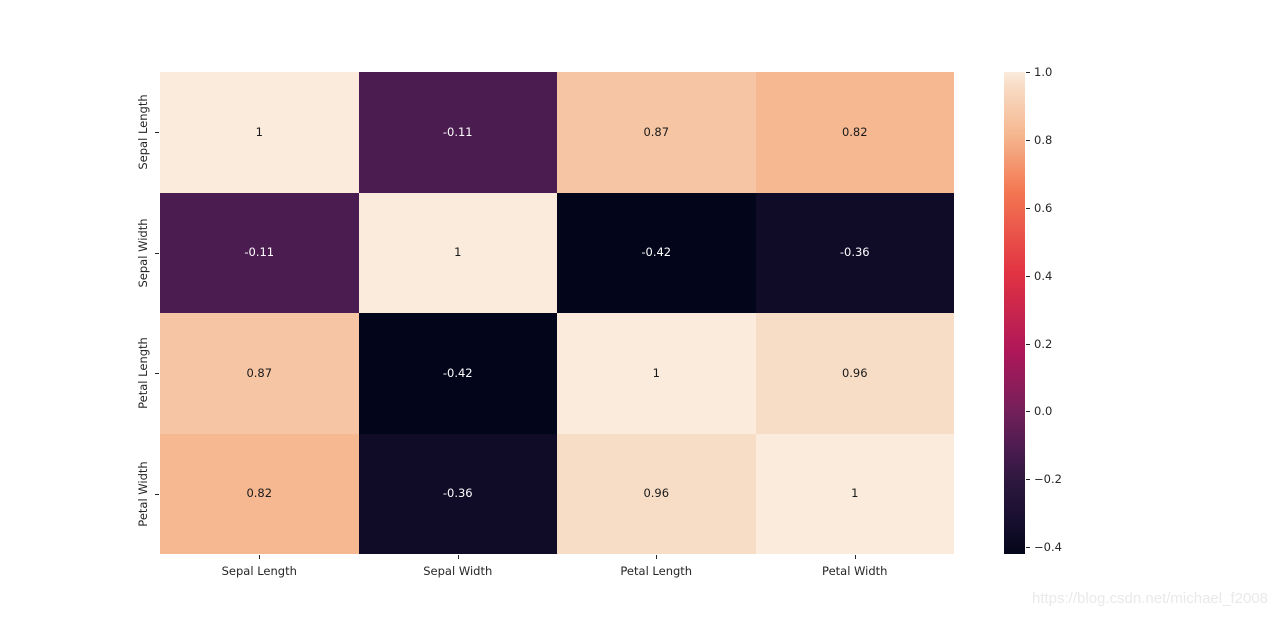  What do you see at coordinates (1150, 598) in the screenshot?
I see `watermark-text: https://blog.csdn.net/michael_f2008` at bounding box center [1150, 598].